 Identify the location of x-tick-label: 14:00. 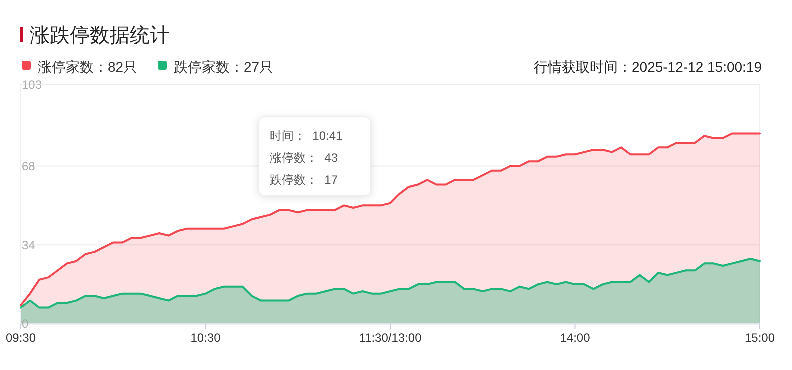
(575, 338).